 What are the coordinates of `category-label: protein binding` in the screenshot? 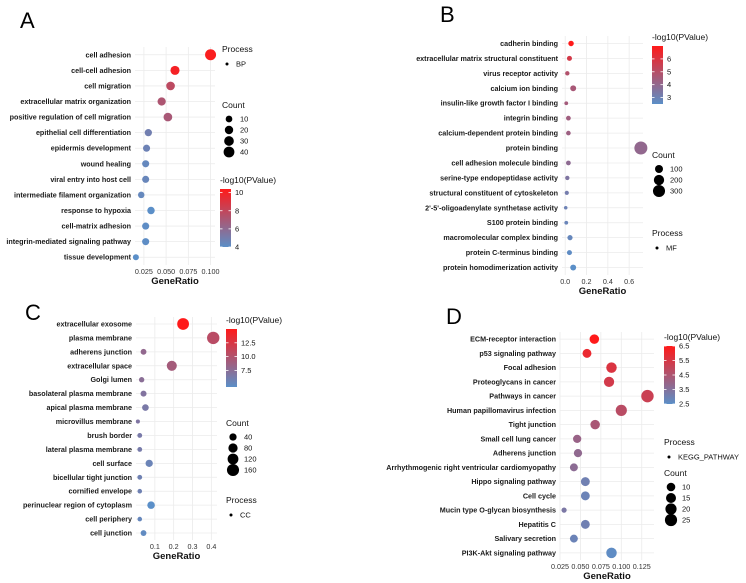 It's located at (532, 148).